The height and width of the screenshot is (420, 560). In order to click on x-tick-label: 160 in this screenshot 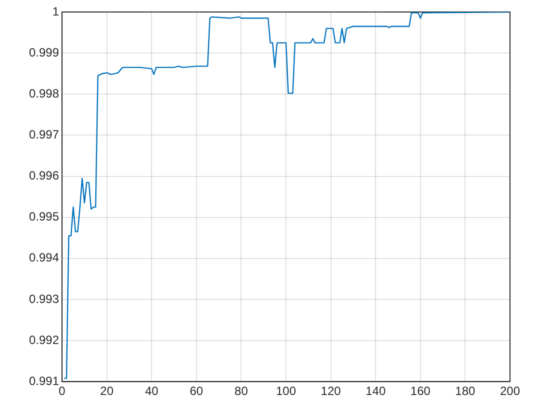, I will do `click(420, 391)`.